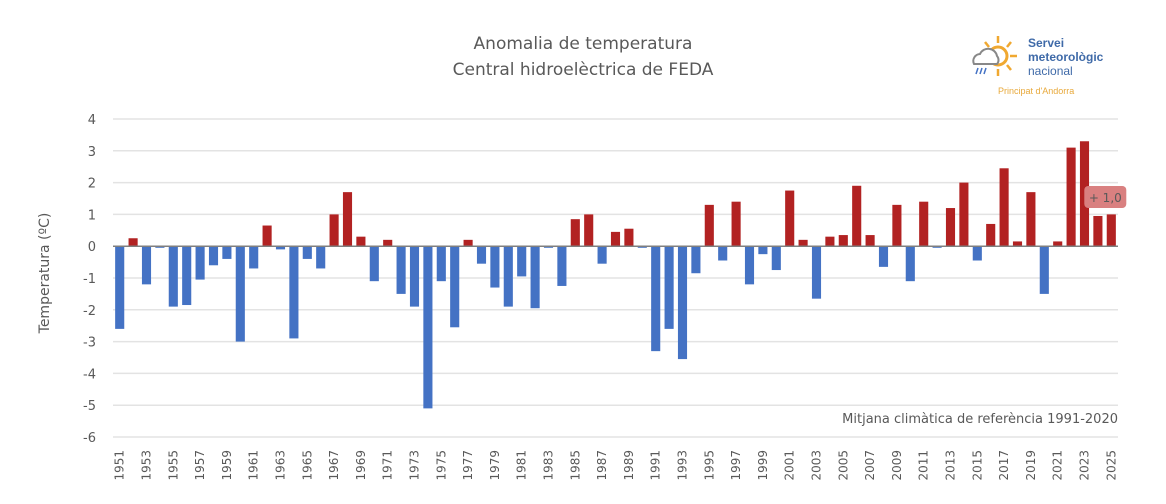 Image resolution: width=1166 pixels, height=504 pixels. Describe the element at coordinates (200, 263) in the screenshot. I see `bar-1957` at that location.